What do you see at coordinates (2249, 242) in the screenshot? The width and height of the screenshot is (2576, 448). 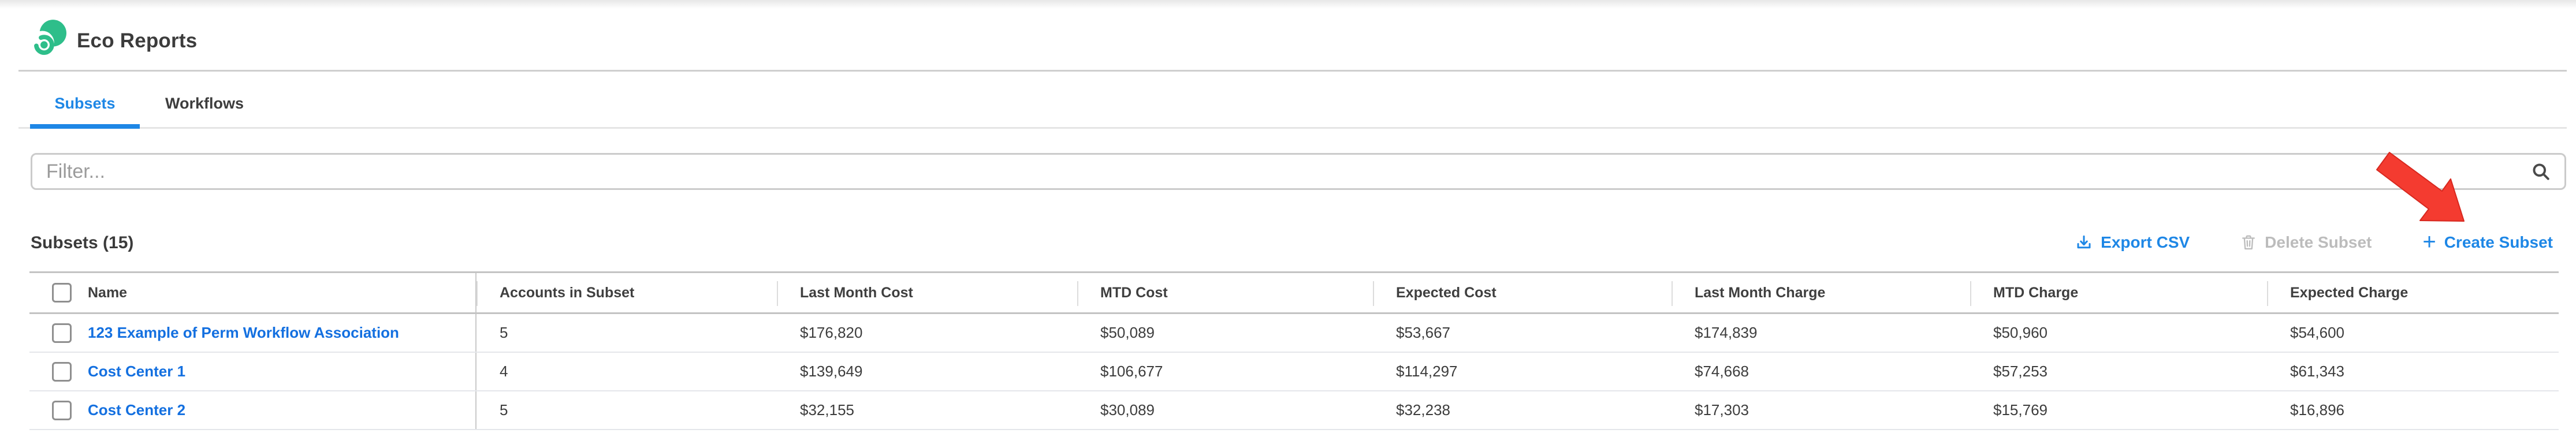 I see `trash-icon` at bounding box center [2249, 242].